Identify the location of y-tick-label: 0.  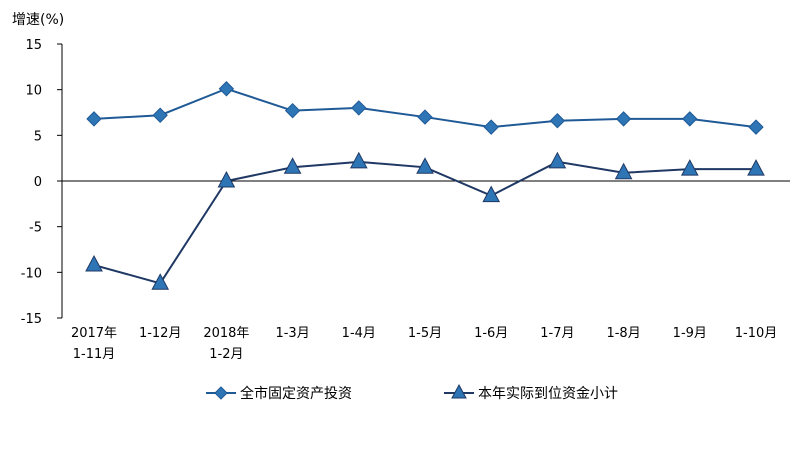
(38, 182).